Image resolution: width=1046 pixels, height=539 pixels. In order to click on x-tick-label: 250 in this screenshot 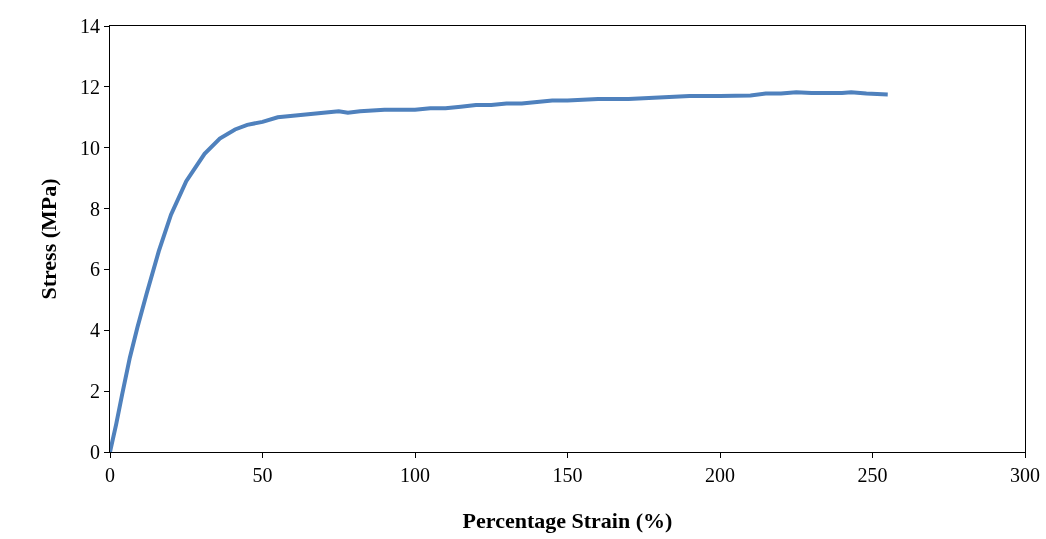, I will do `click(872, 475)`.